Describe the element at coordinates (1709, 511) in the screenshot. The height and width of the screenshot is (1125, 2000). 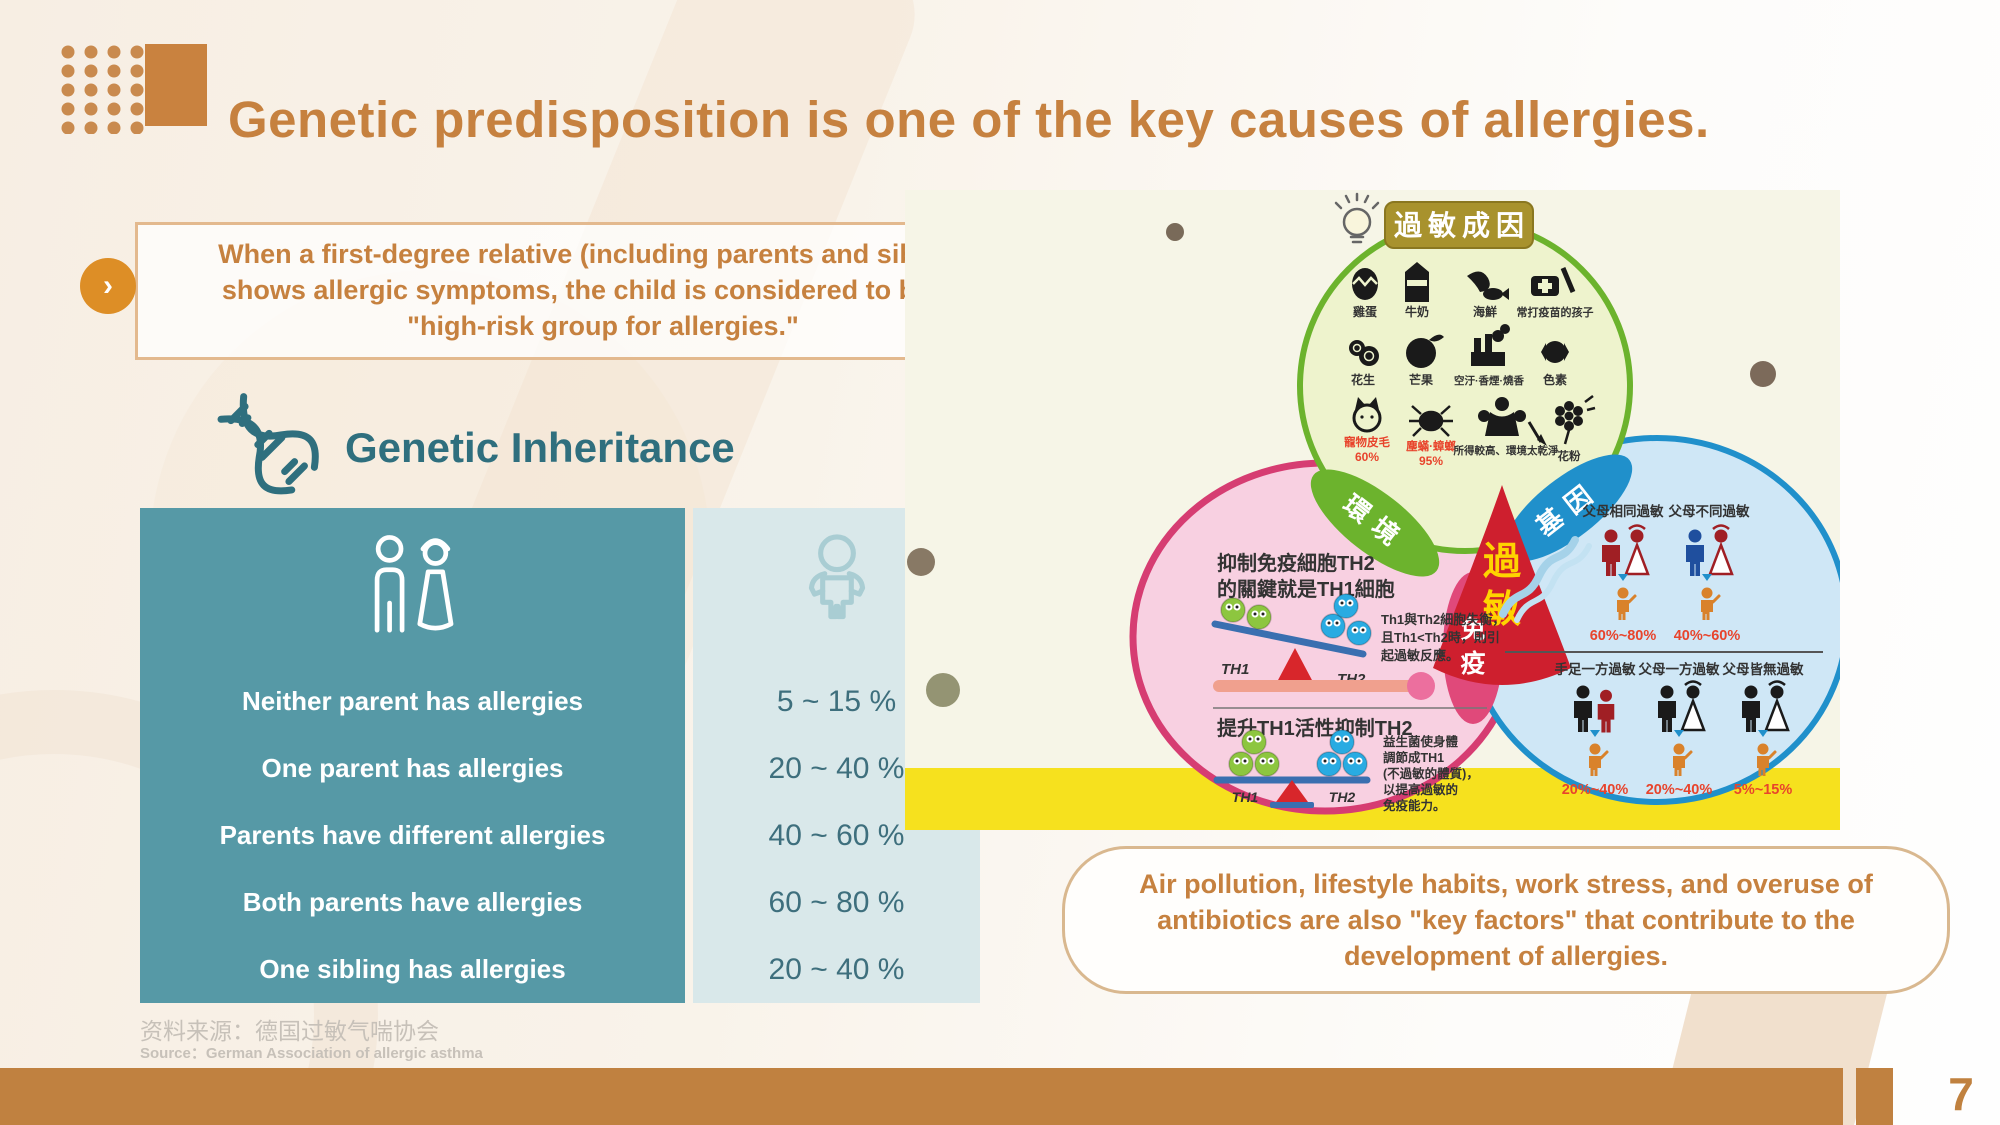
I see `gene-row1-label2: 父母不同過敏` at that location.